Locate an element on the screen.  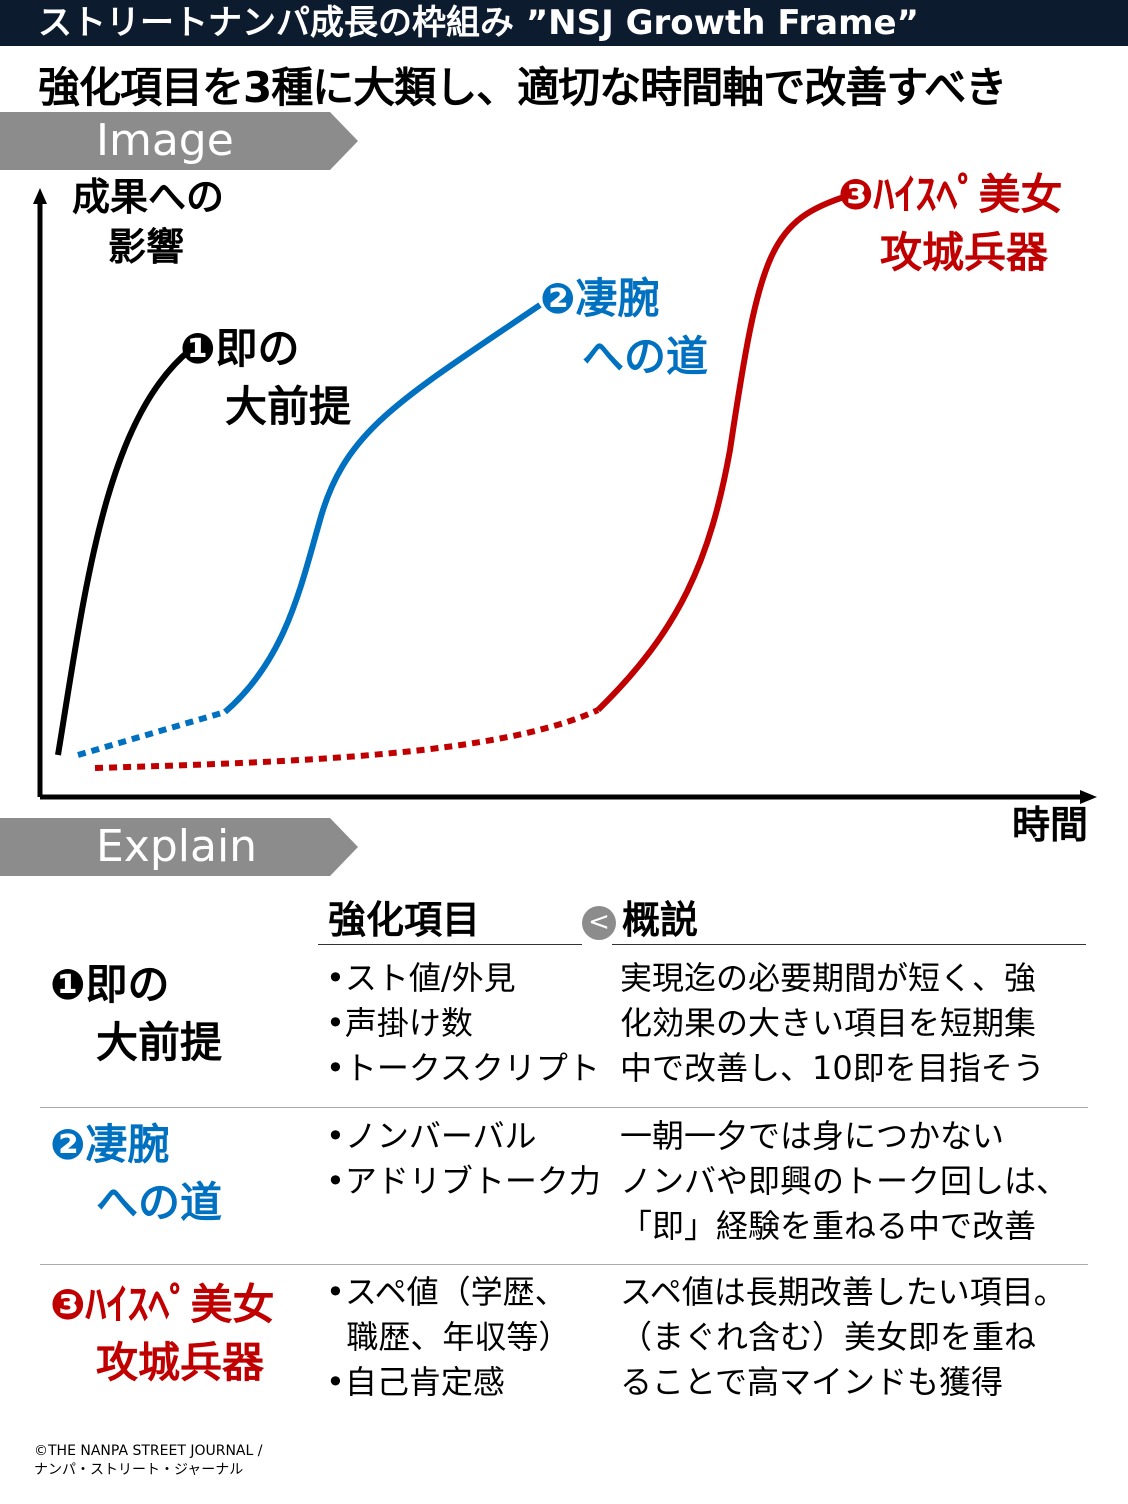
row-2-items: •ノンバーバル •アドリブトーク力 is located at coordinates (463, 1158).